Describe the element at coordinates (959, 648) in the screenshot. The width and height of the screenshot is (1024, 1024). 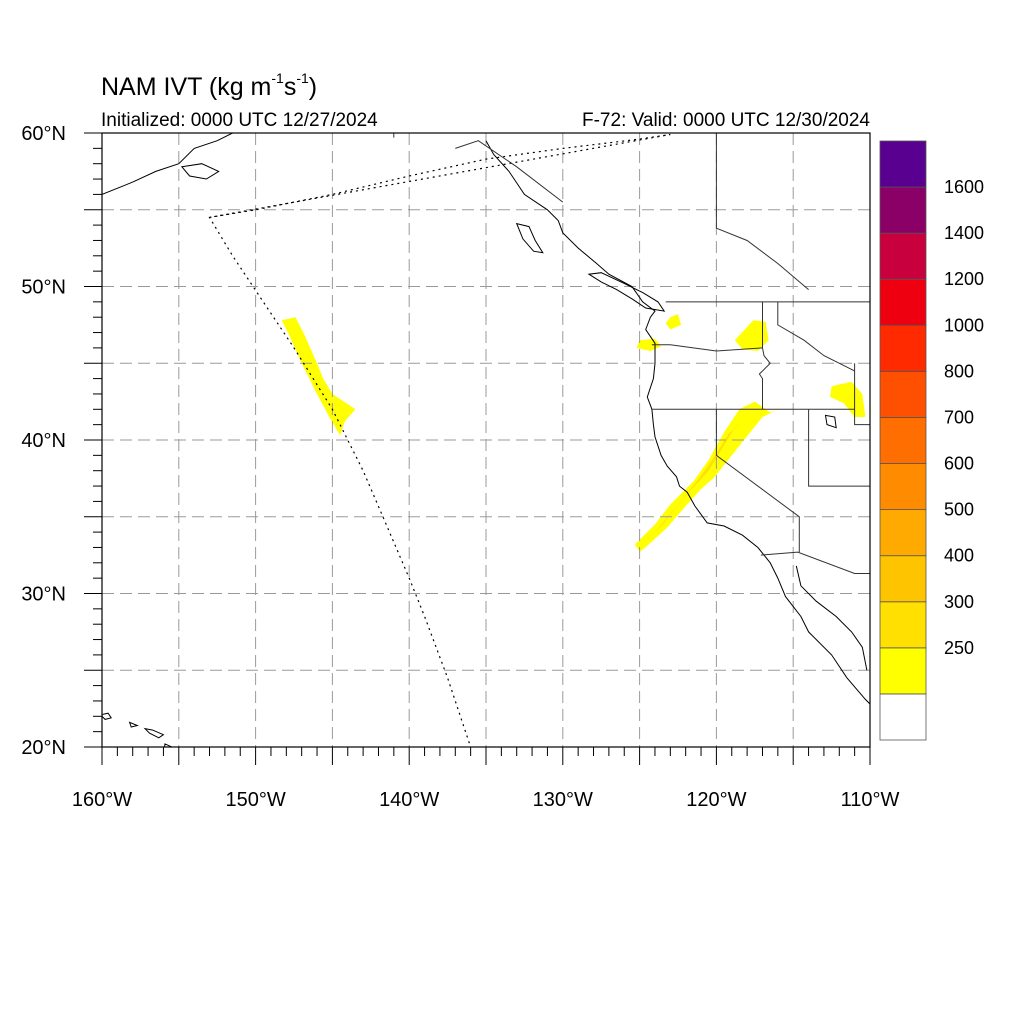
I see `colorbar-label: 250` at that location.